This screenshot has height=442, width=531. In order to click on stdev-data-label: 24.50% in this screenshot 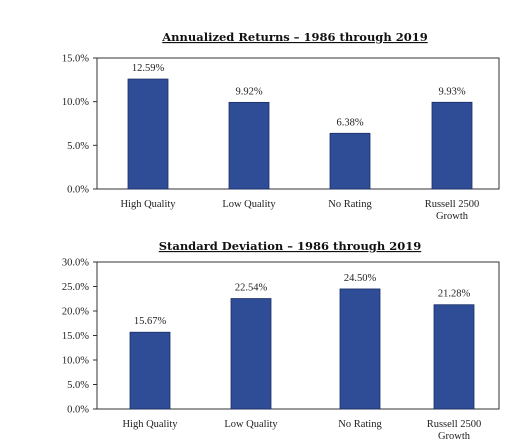, I will do `click(360, 278)`.